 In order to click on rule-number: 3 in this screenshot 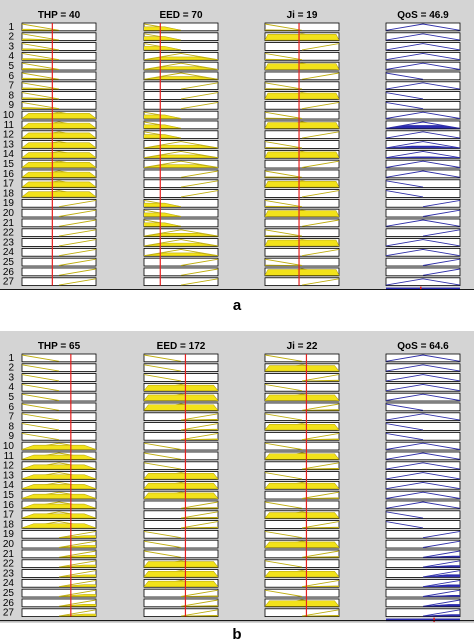, I will do `click(11, 377)`.